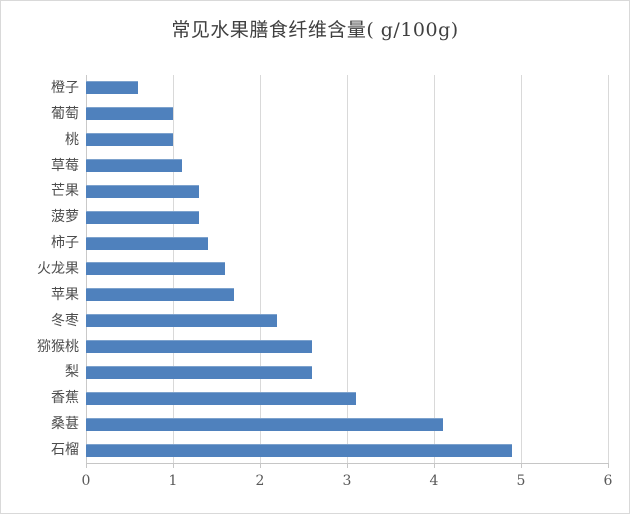  I want to click on bar-row-香蕉, so click(347, 398).